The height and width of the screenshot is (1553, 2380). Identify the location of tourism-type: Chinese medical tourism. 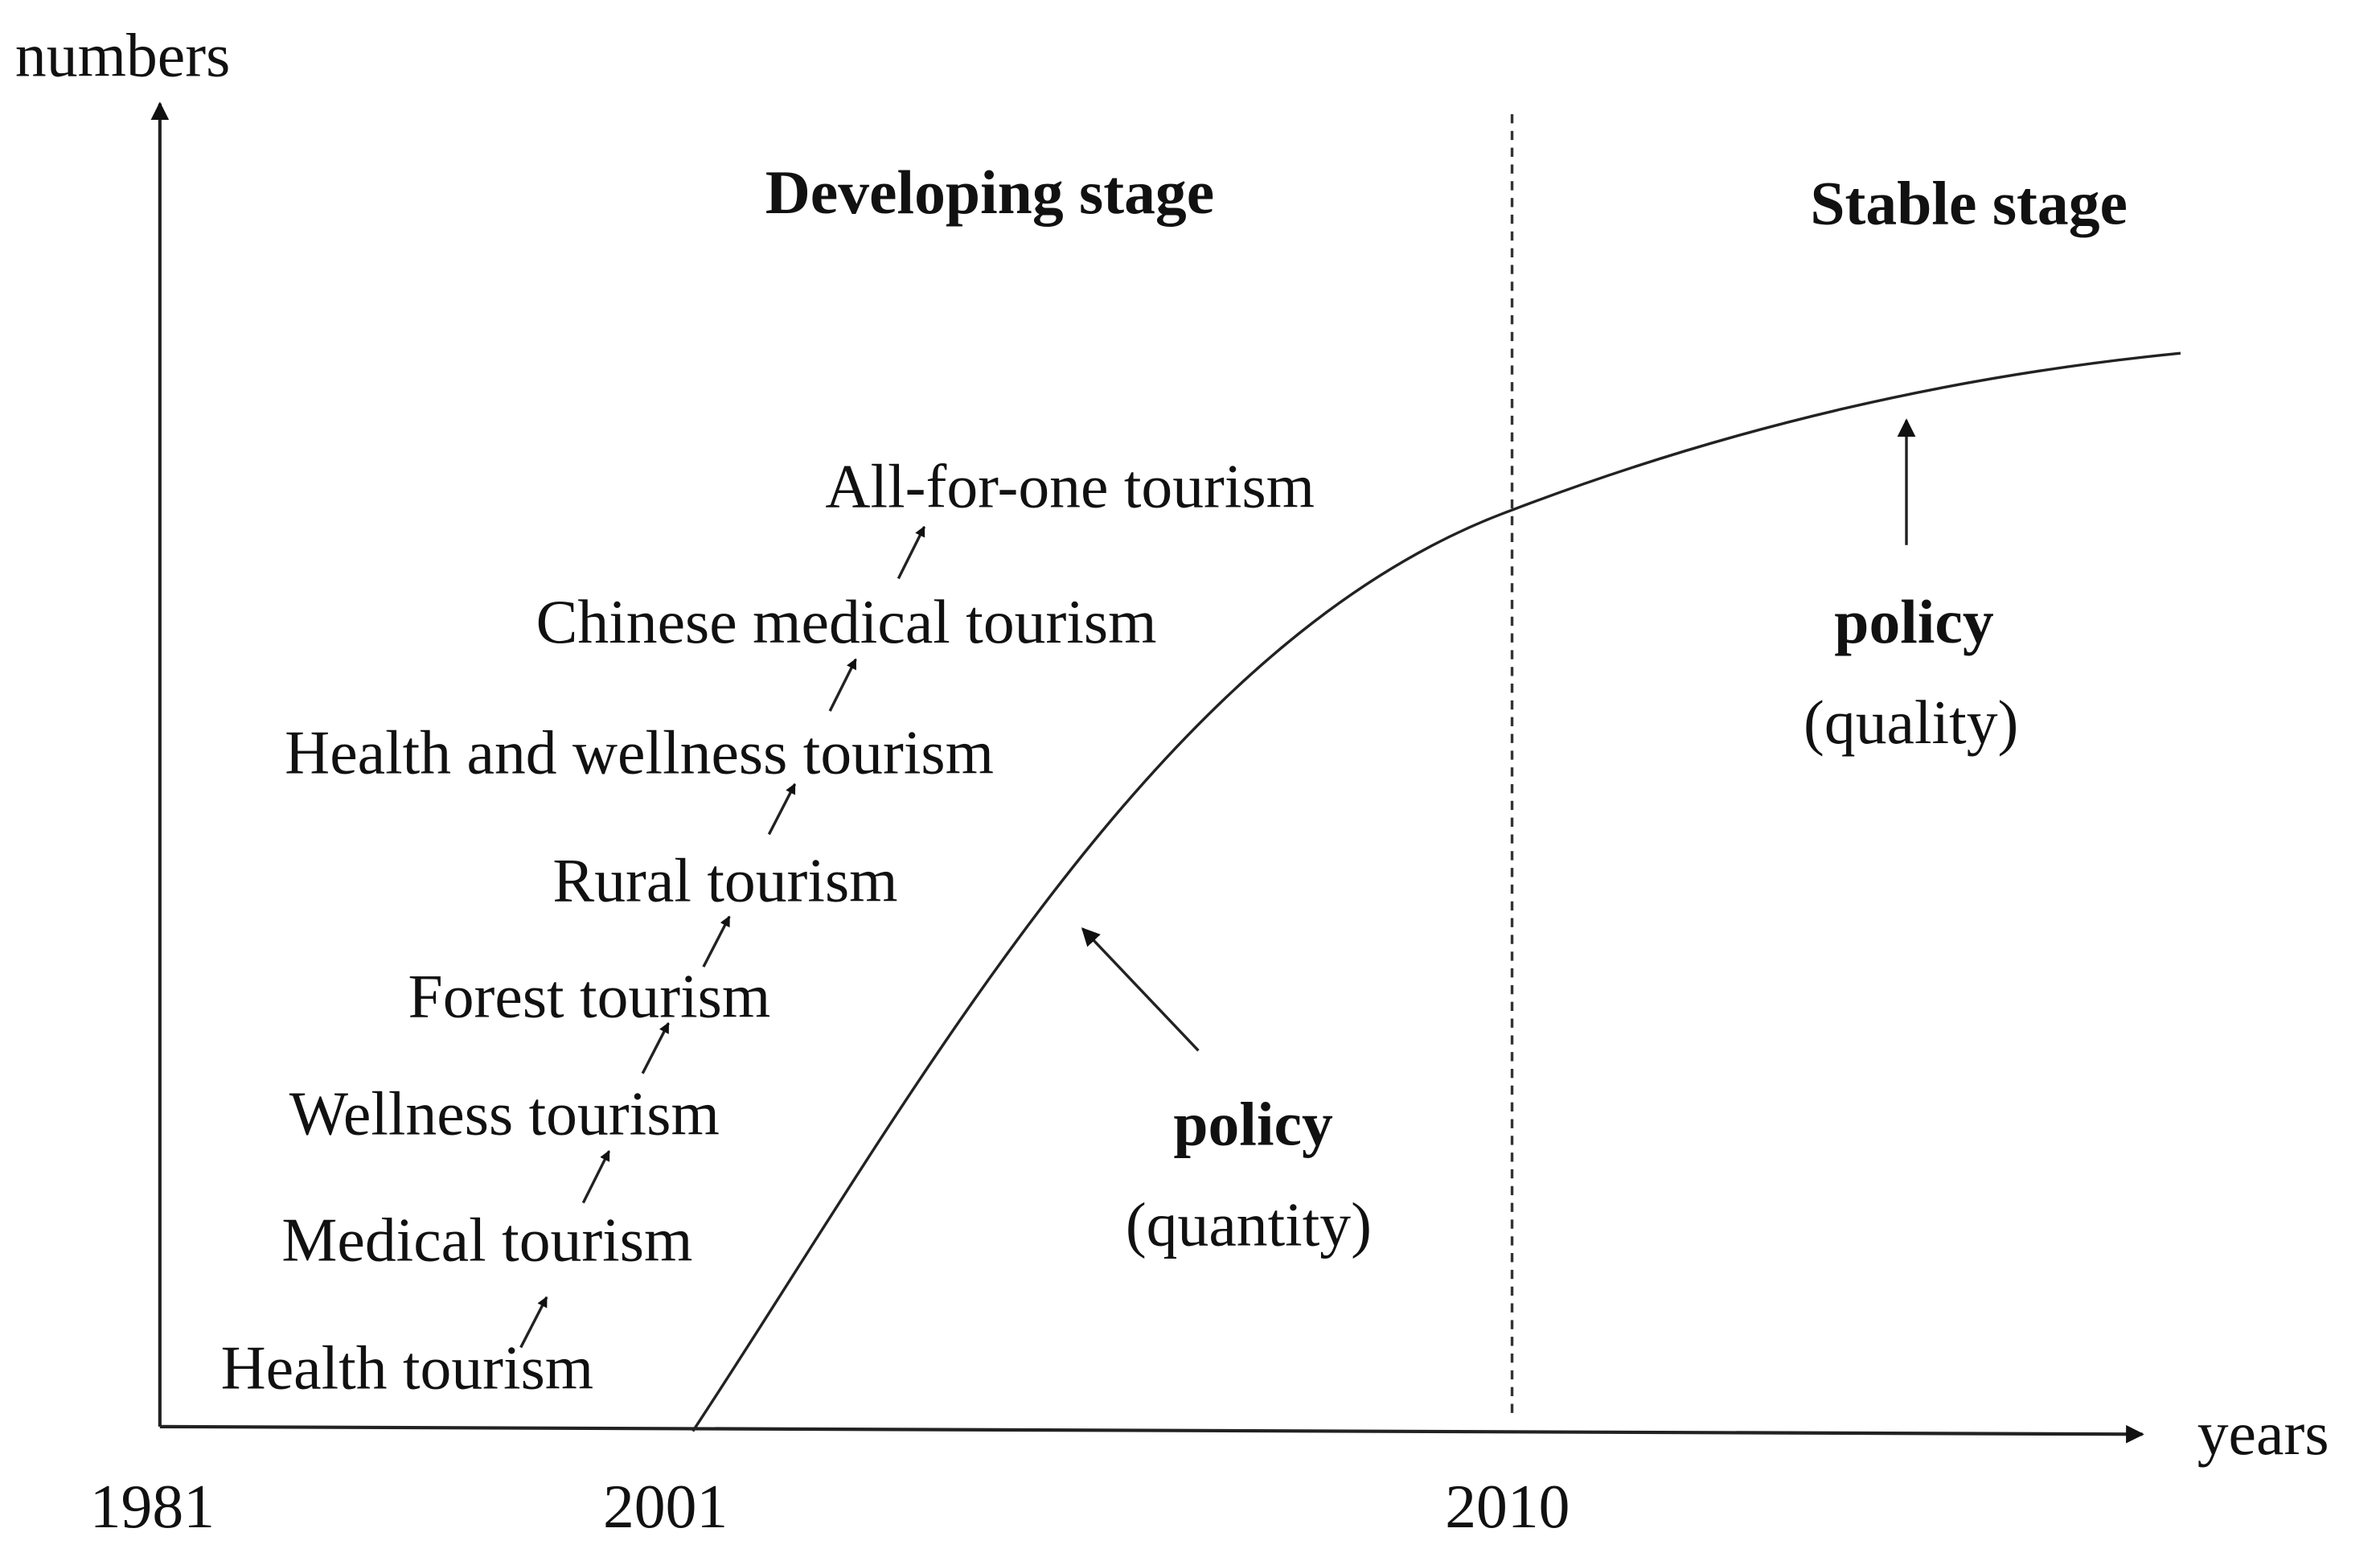
(846, 621).